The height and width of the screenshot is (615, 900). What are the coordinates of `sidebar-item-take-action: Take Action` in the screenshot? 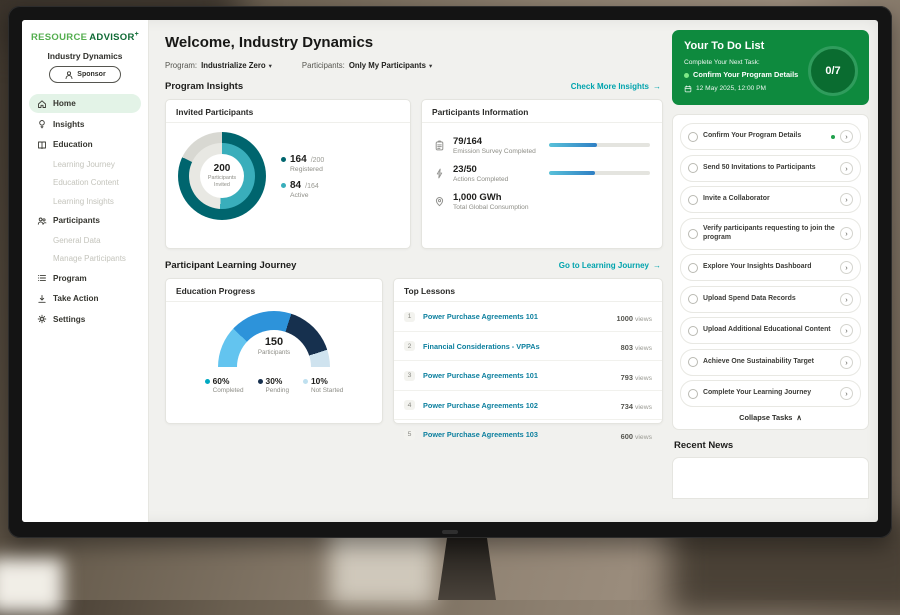 It's located at (85, 298).